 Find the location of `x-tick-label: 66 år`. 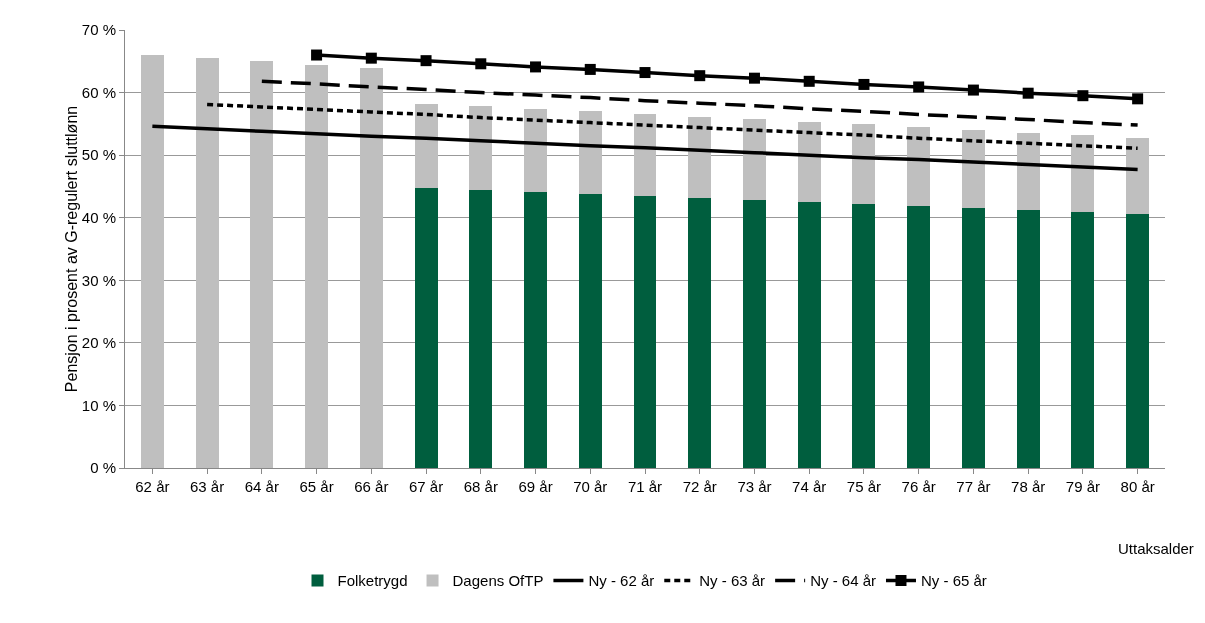

x-tick-label: 66 år is located at coordinates (371, 486).